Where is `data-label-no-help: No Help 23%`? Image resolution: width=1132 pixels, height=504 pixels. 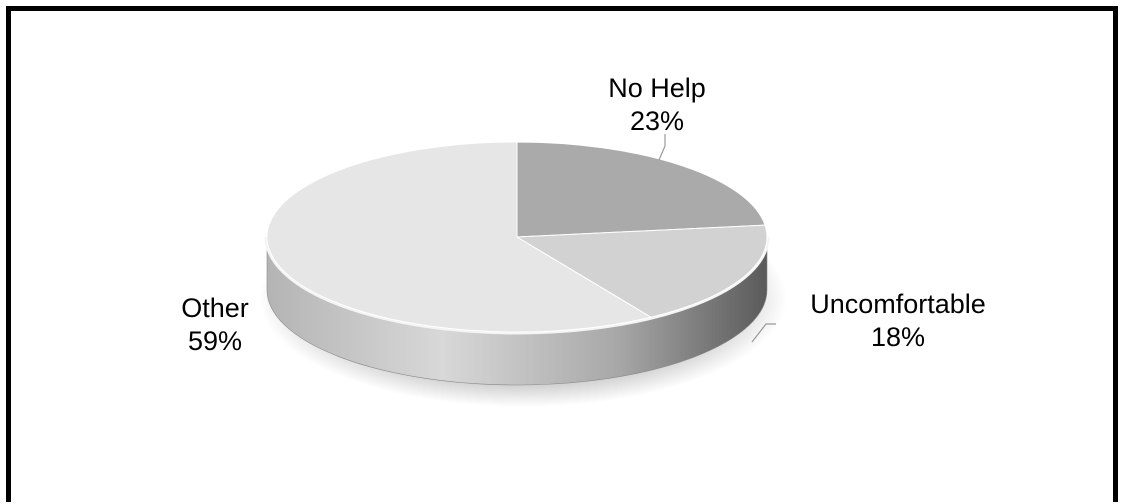 data-label-no-help: No Help 23% is located at coordinates (657, 105).